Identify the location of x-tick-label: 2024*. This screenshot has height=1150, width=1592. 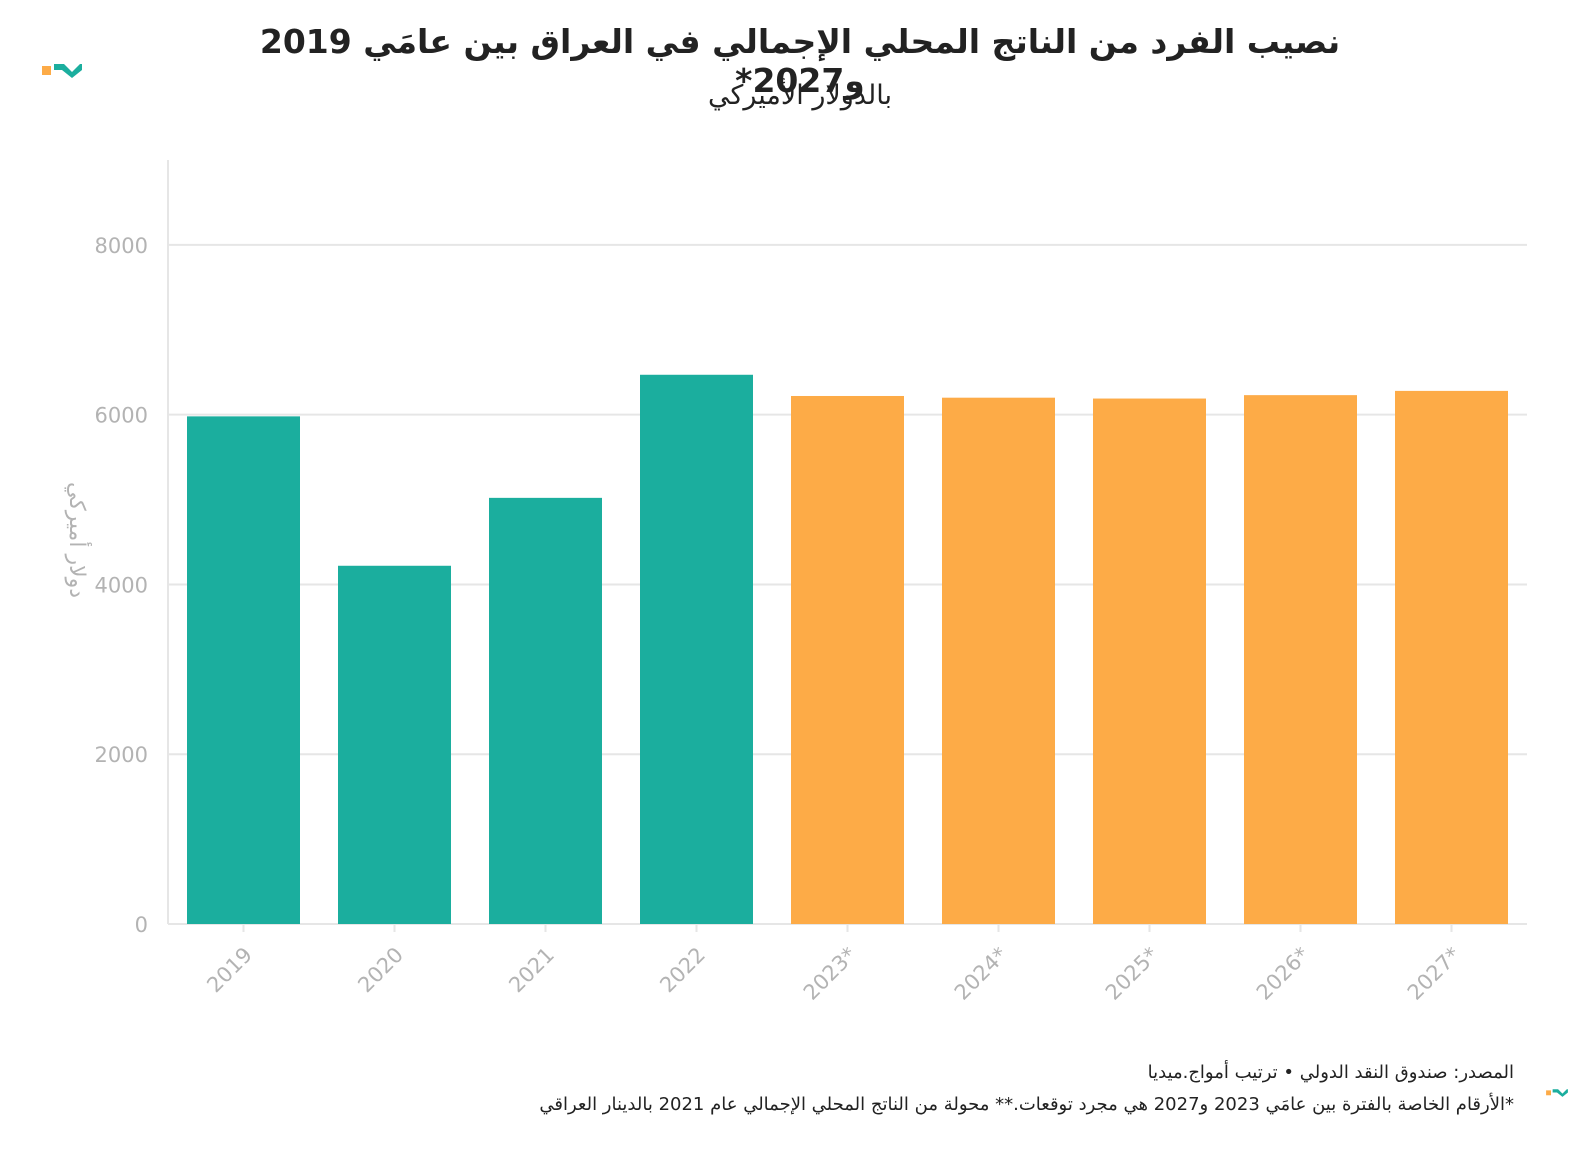
(981, 974).